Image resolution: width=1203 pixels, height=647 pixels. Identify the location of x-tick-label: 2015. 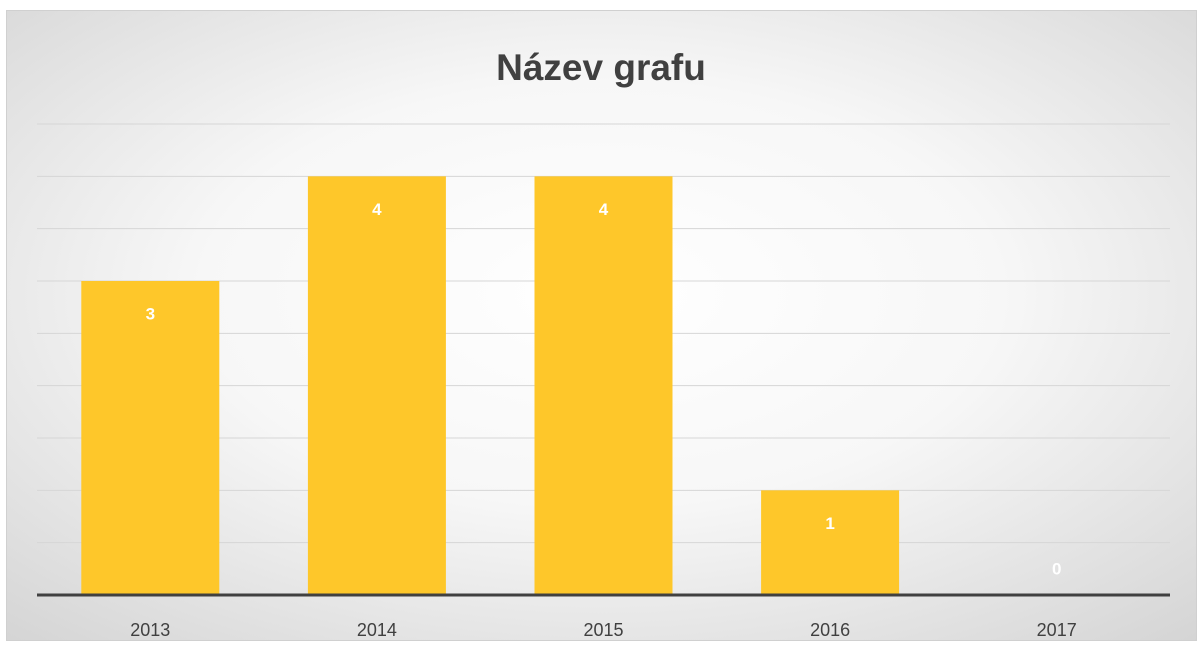
(603, 630).